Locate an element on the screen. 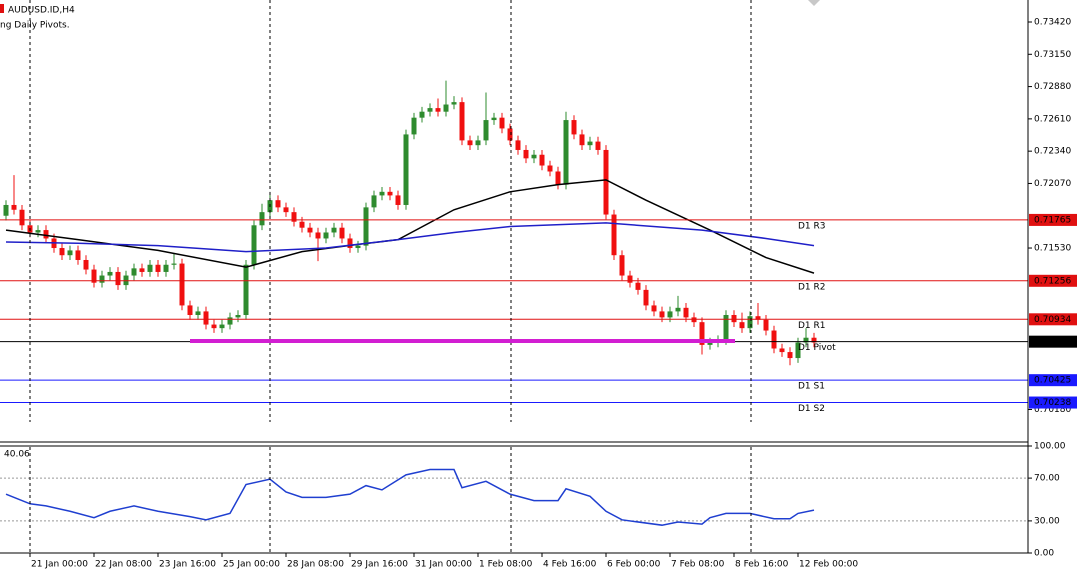 The image size is (1077, 573). pivot-label: D1 S2 is located at coordinates (811, 409).